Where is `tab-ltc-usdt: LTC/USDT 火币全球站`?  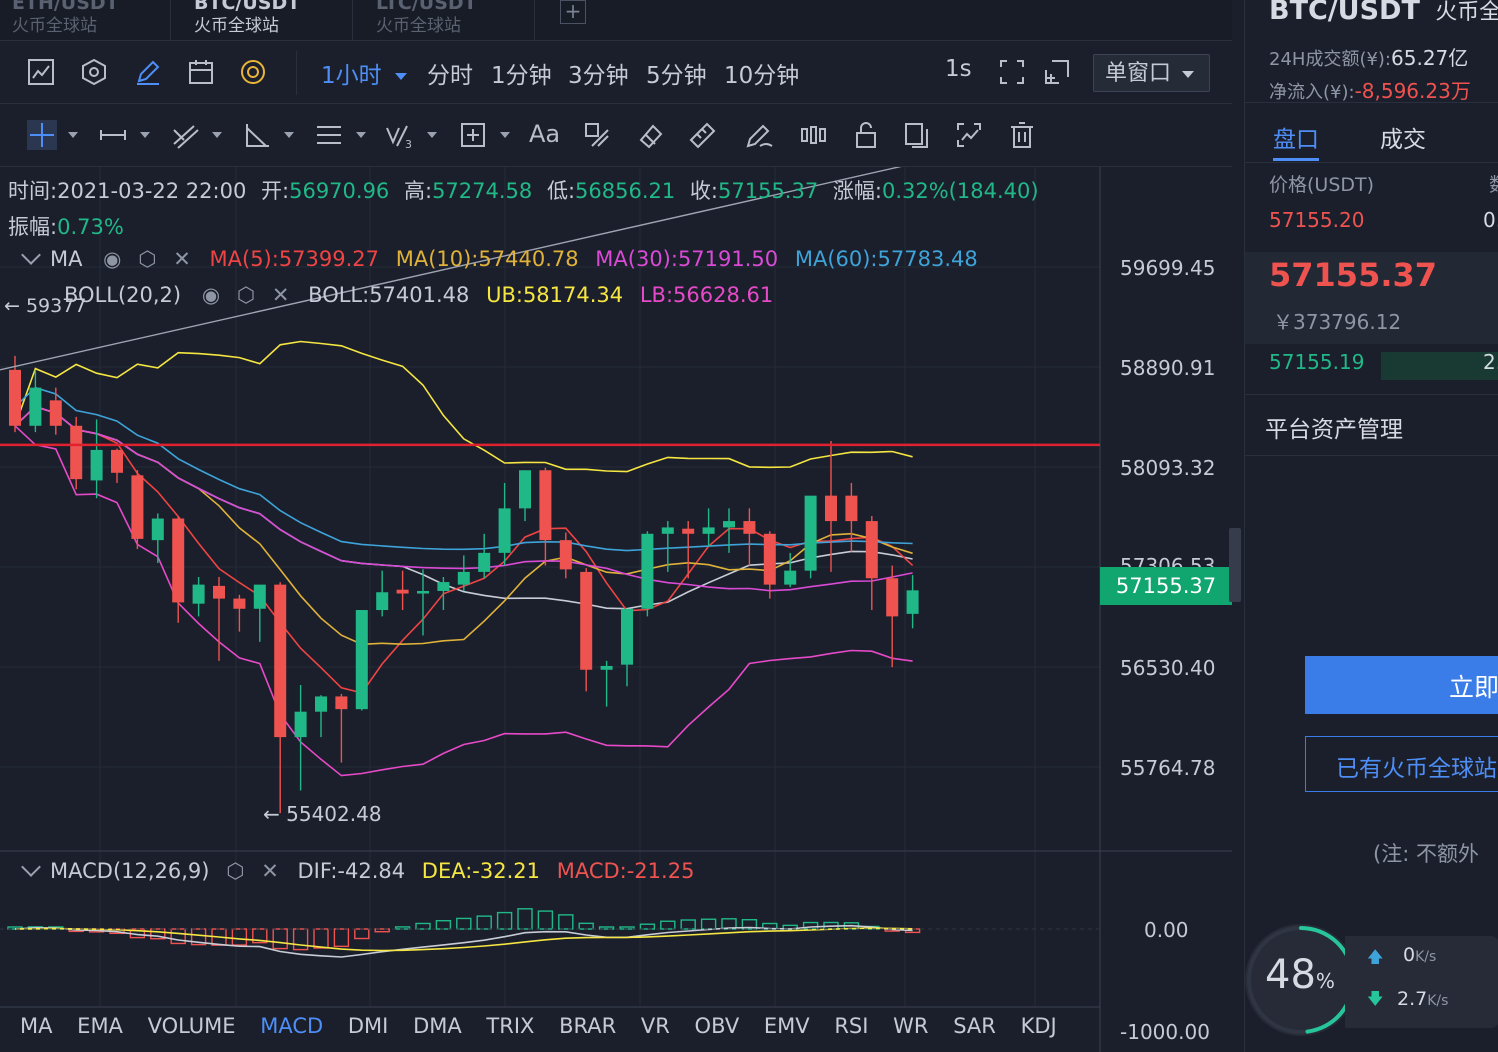
tab-ltc-usdt: LTC/USDT 火币全球站 is located at coordinates (449, 20).